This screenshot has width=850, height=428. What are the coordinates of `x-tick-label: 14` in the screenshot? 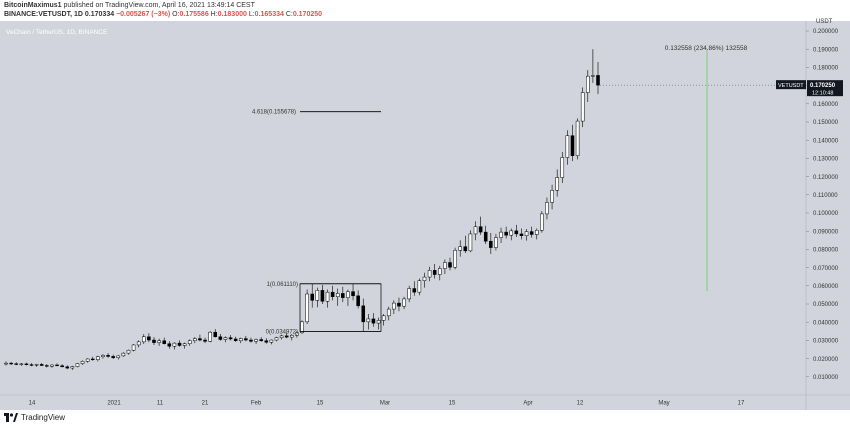 It's located at (32, 404).